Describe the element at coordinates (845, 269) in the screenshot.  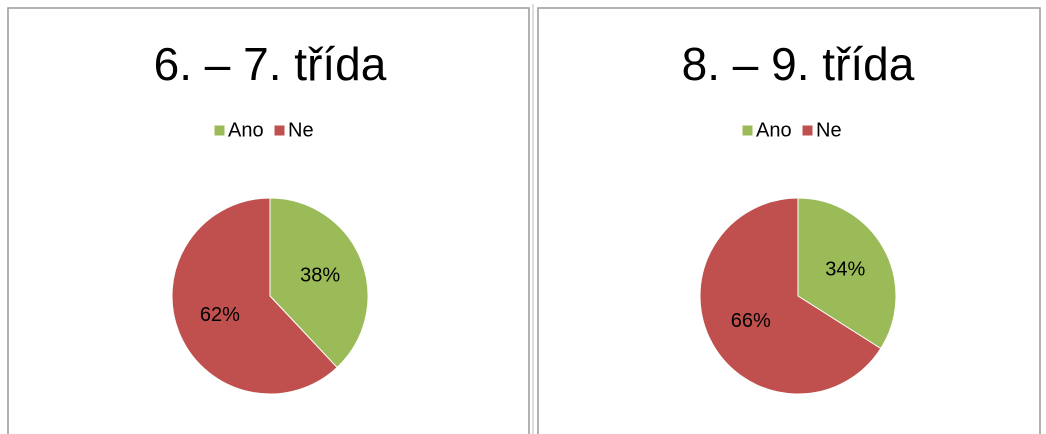
I see `data-label: 34%` at that location.